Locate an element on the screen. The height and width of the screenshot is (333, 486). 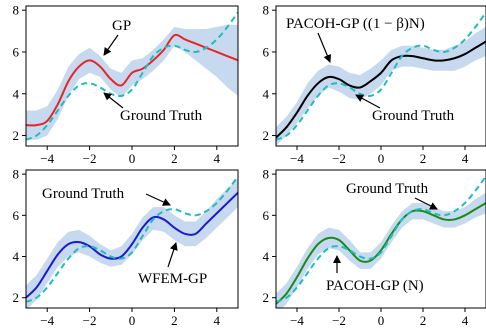
annotation-label: GP is located at coordinates (121, 26).